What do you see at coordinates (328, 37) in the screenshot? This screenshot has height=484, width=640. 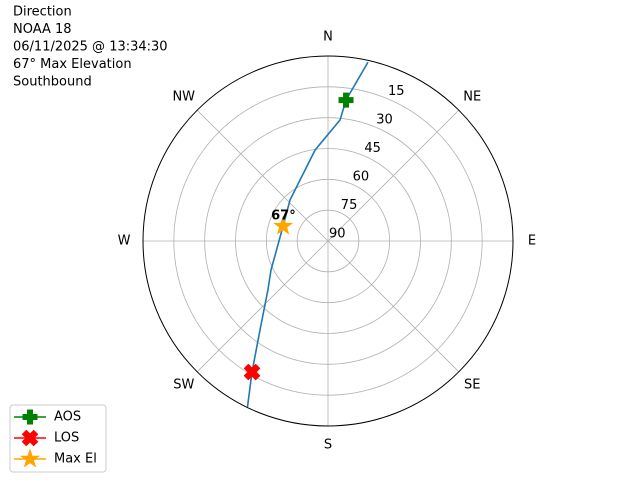 I see `theta-tick-label: N` at bounding box center [328, 37].